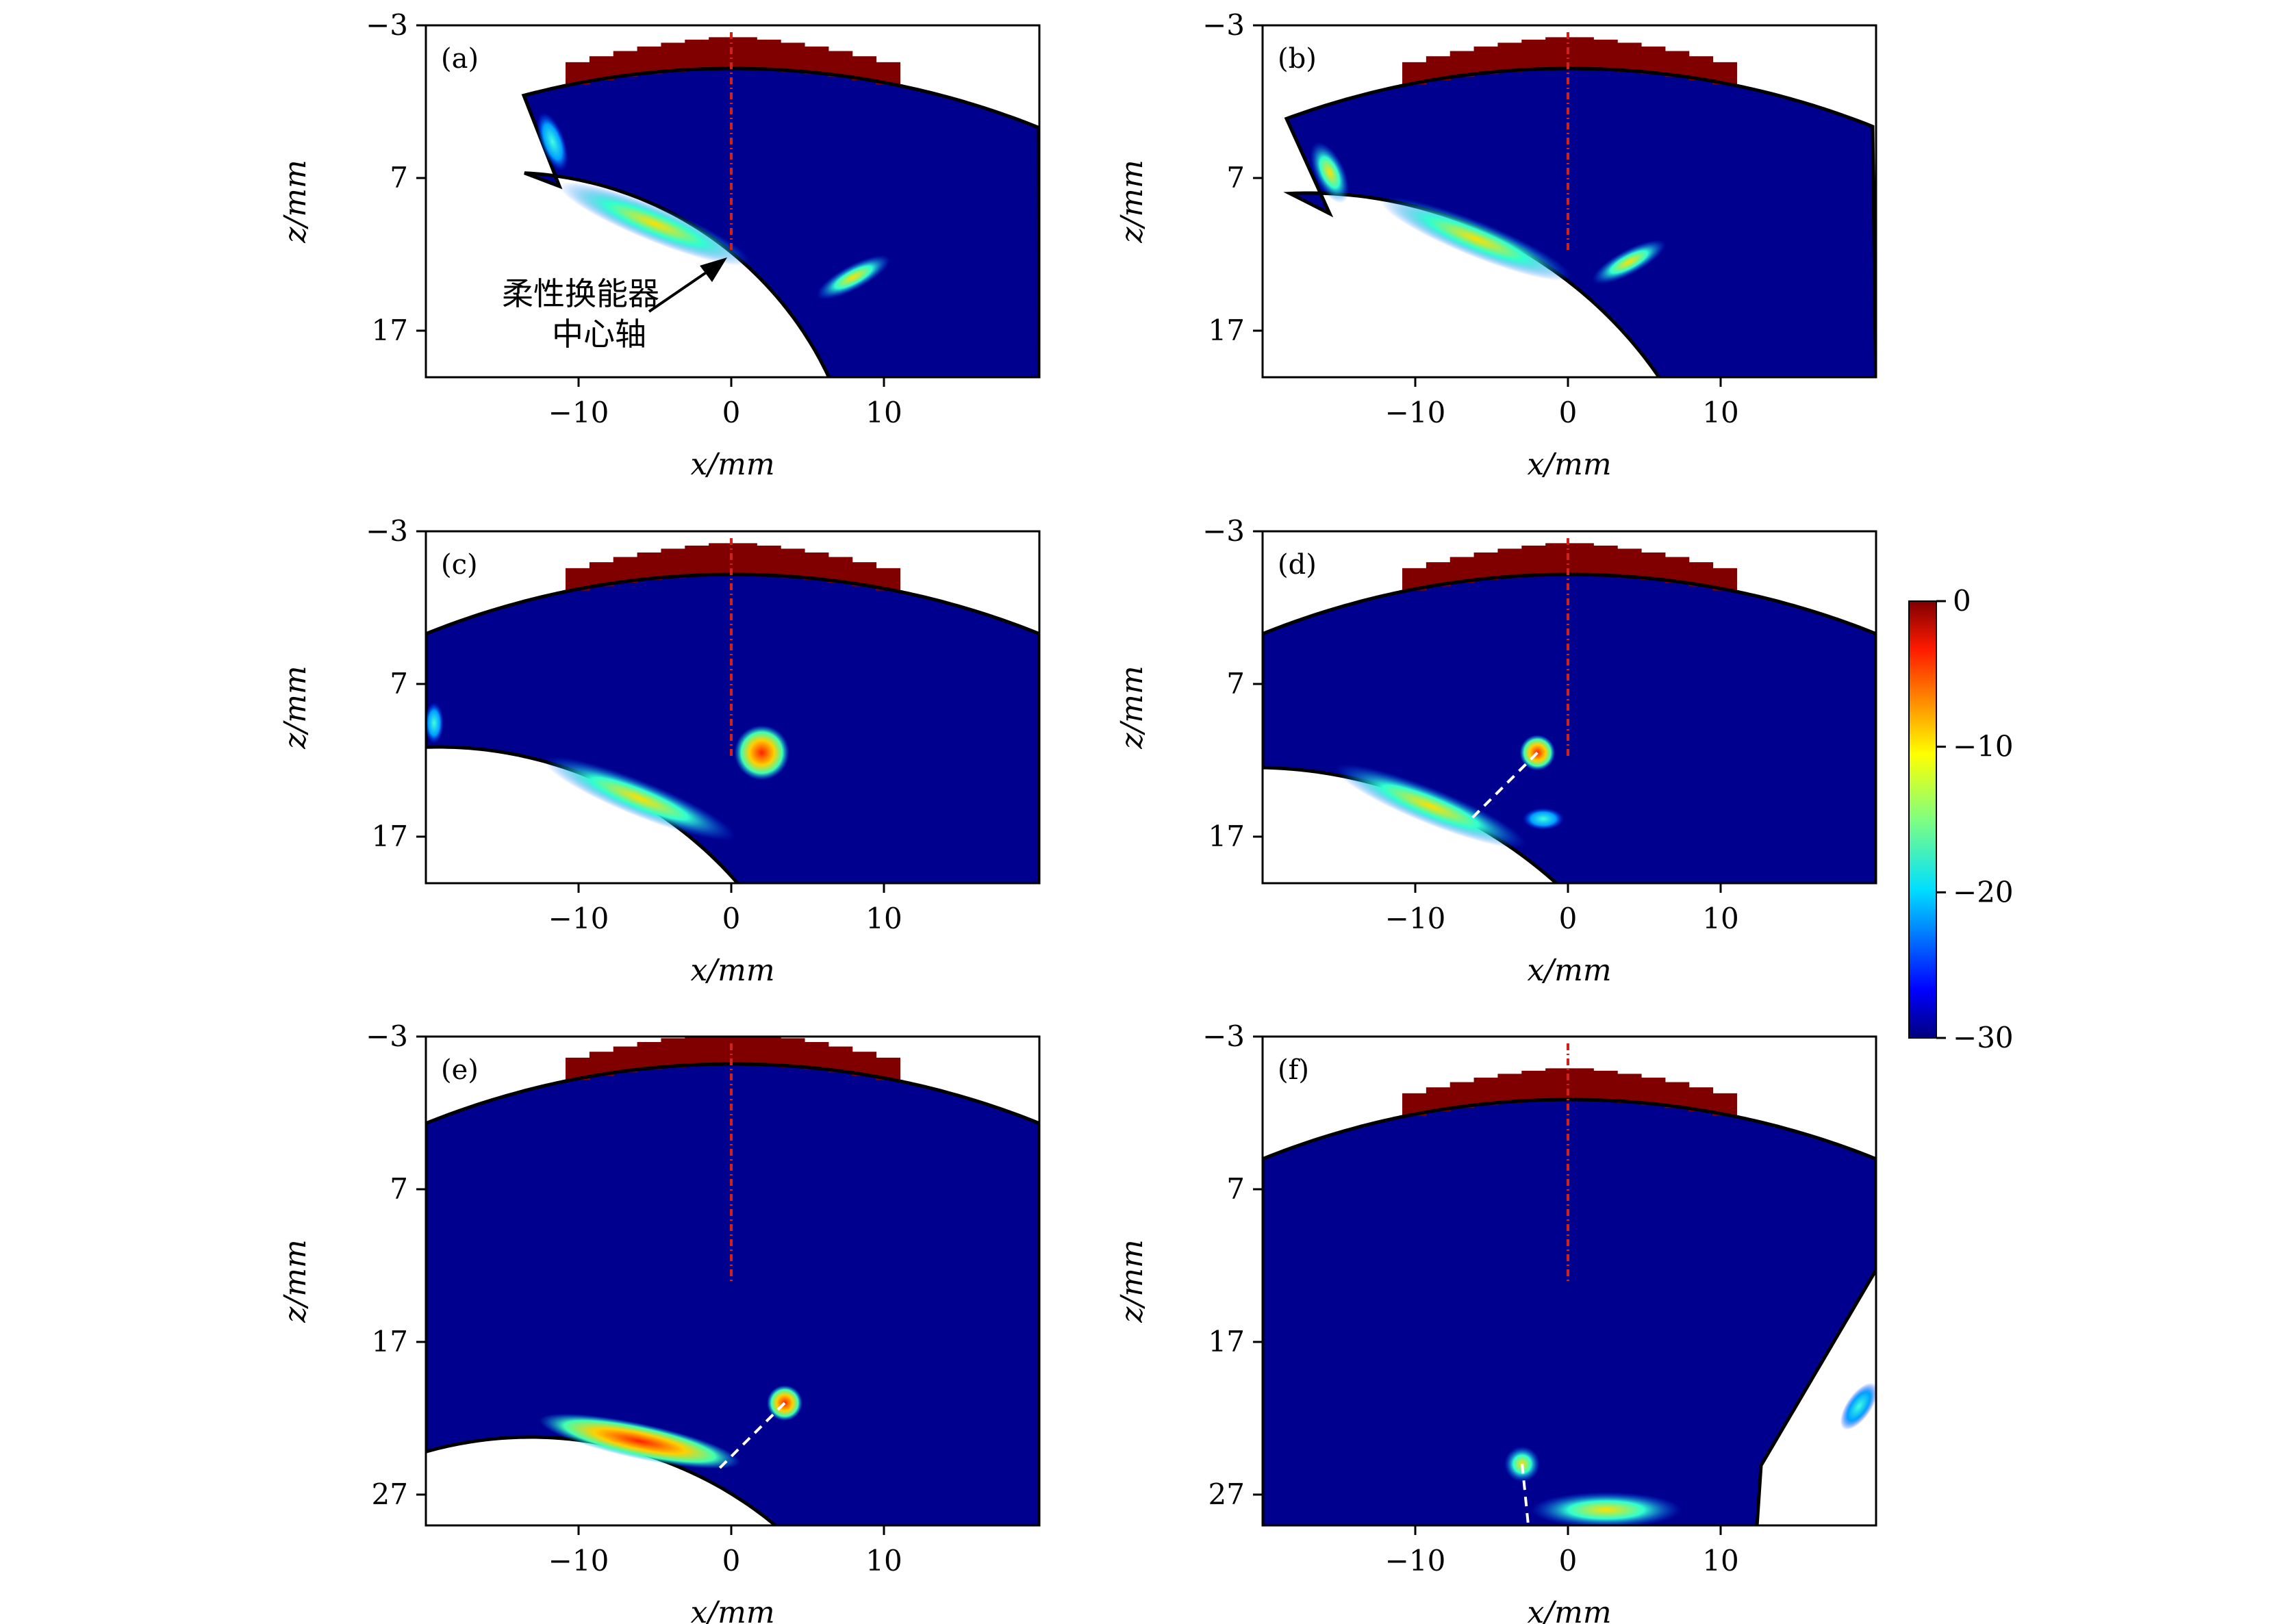  Describe the element at coordinates (1983, 1037) in the screenshot. I see `colorbar-tick-label: −30` at that location.